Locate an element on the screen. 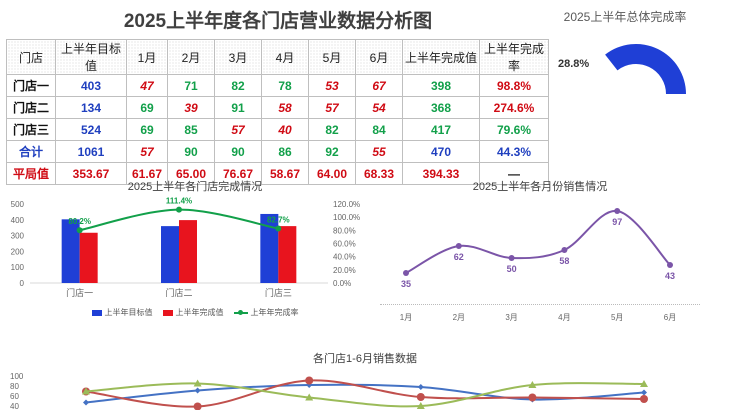 The width and height of the screenshot is (730, 410). table-cell: 71 is located at coordinates (191, 85).